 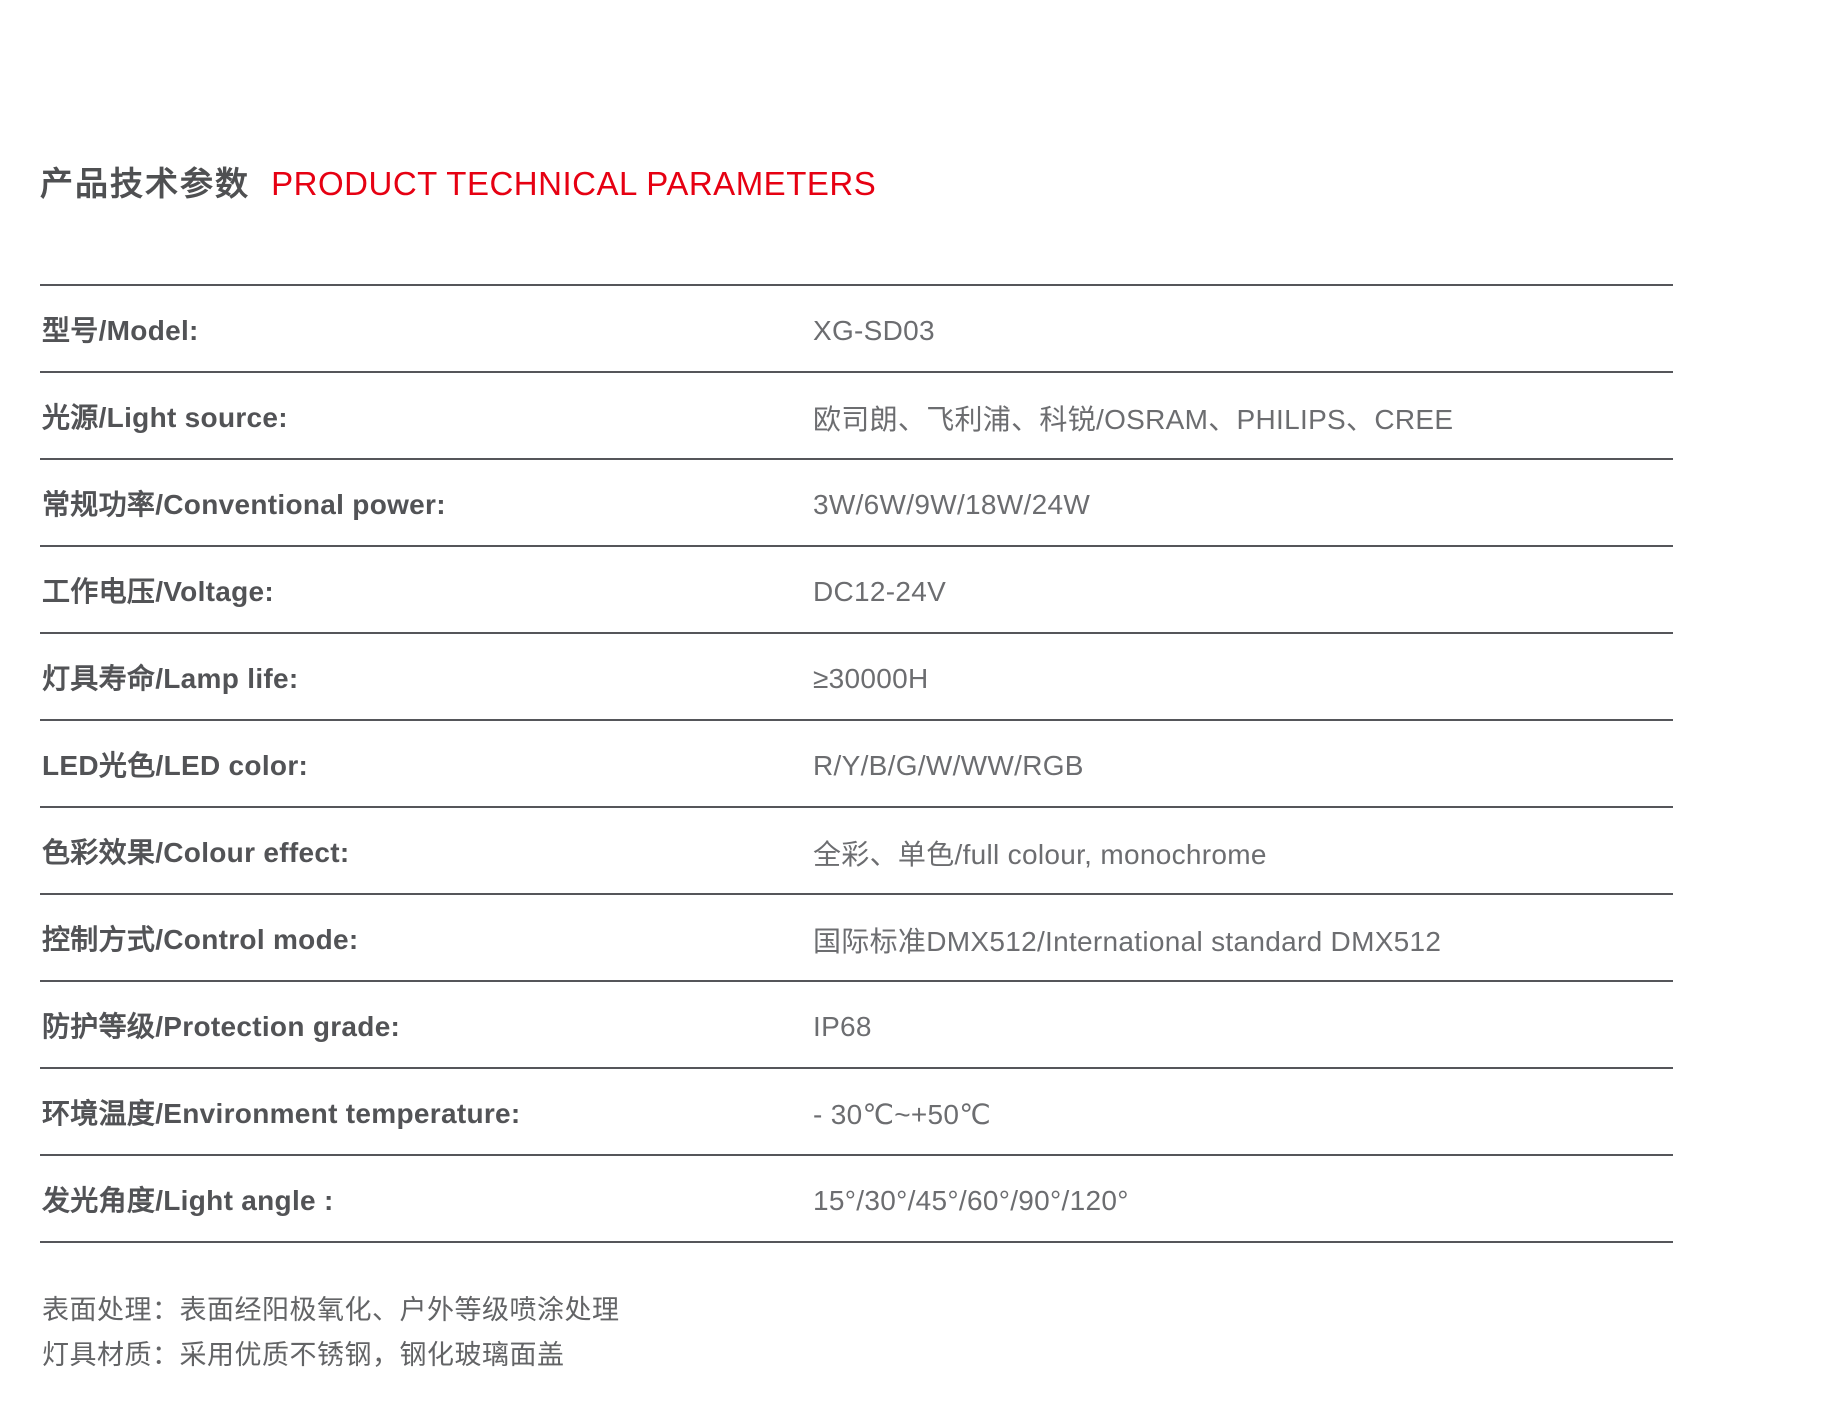 I want to click on note-line: 灯具材质：采用优质不锈钢，钢化玻璃面盖, so click(x=303, y=1355).